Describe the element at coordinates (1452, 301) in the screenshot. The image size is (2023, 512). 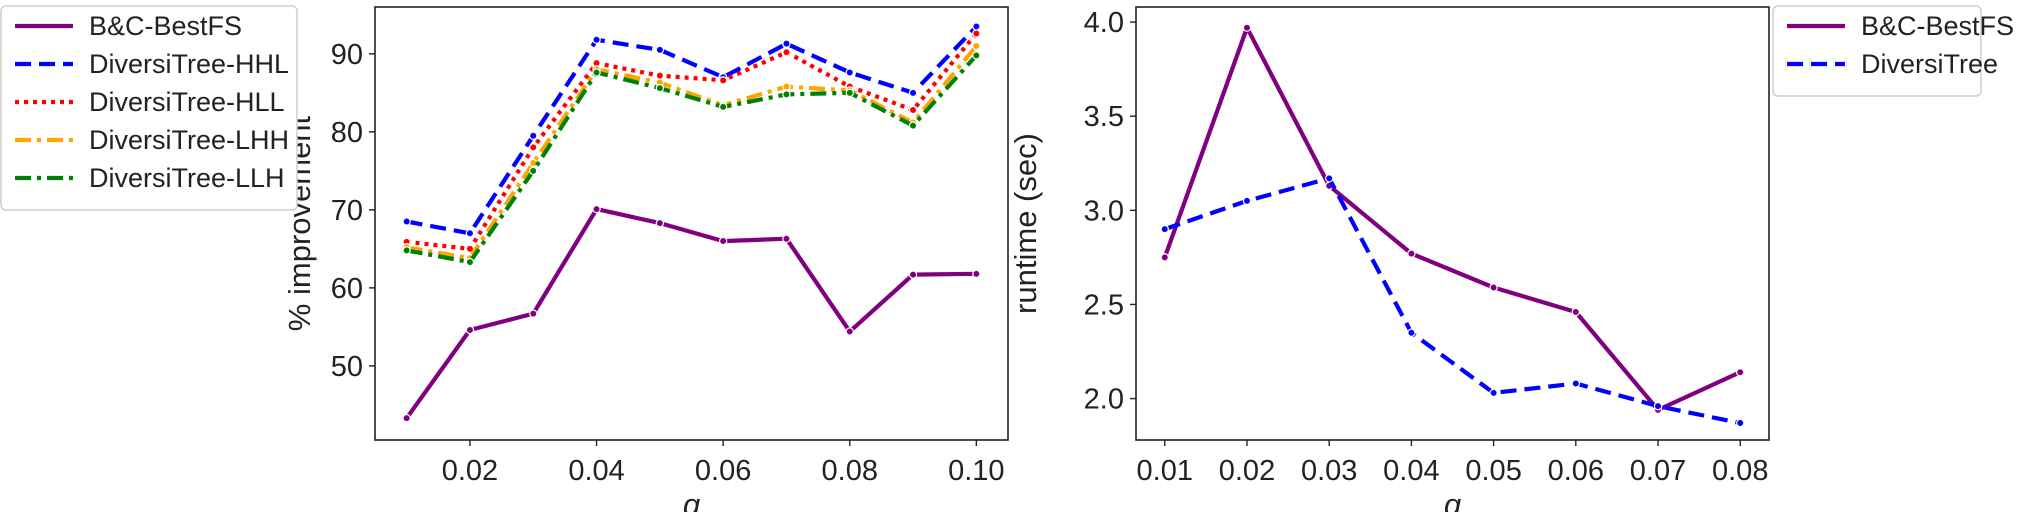
I see `series-line-diversitree` at that location.